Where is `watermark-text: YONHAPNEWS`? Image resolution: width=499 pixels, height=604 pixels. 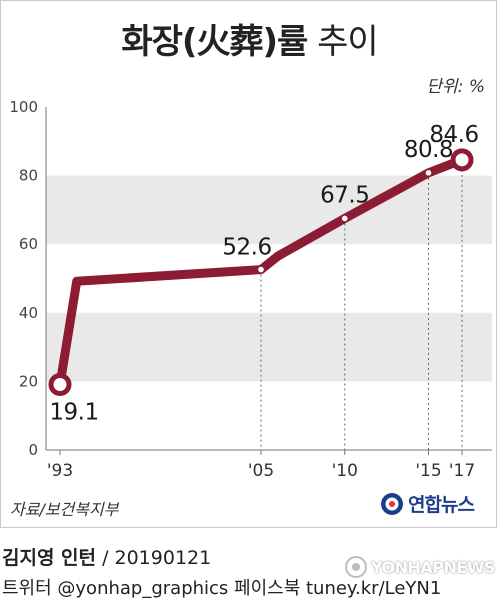
watermark-text: YONHAPNEWS is located at coordinates (433, 567).